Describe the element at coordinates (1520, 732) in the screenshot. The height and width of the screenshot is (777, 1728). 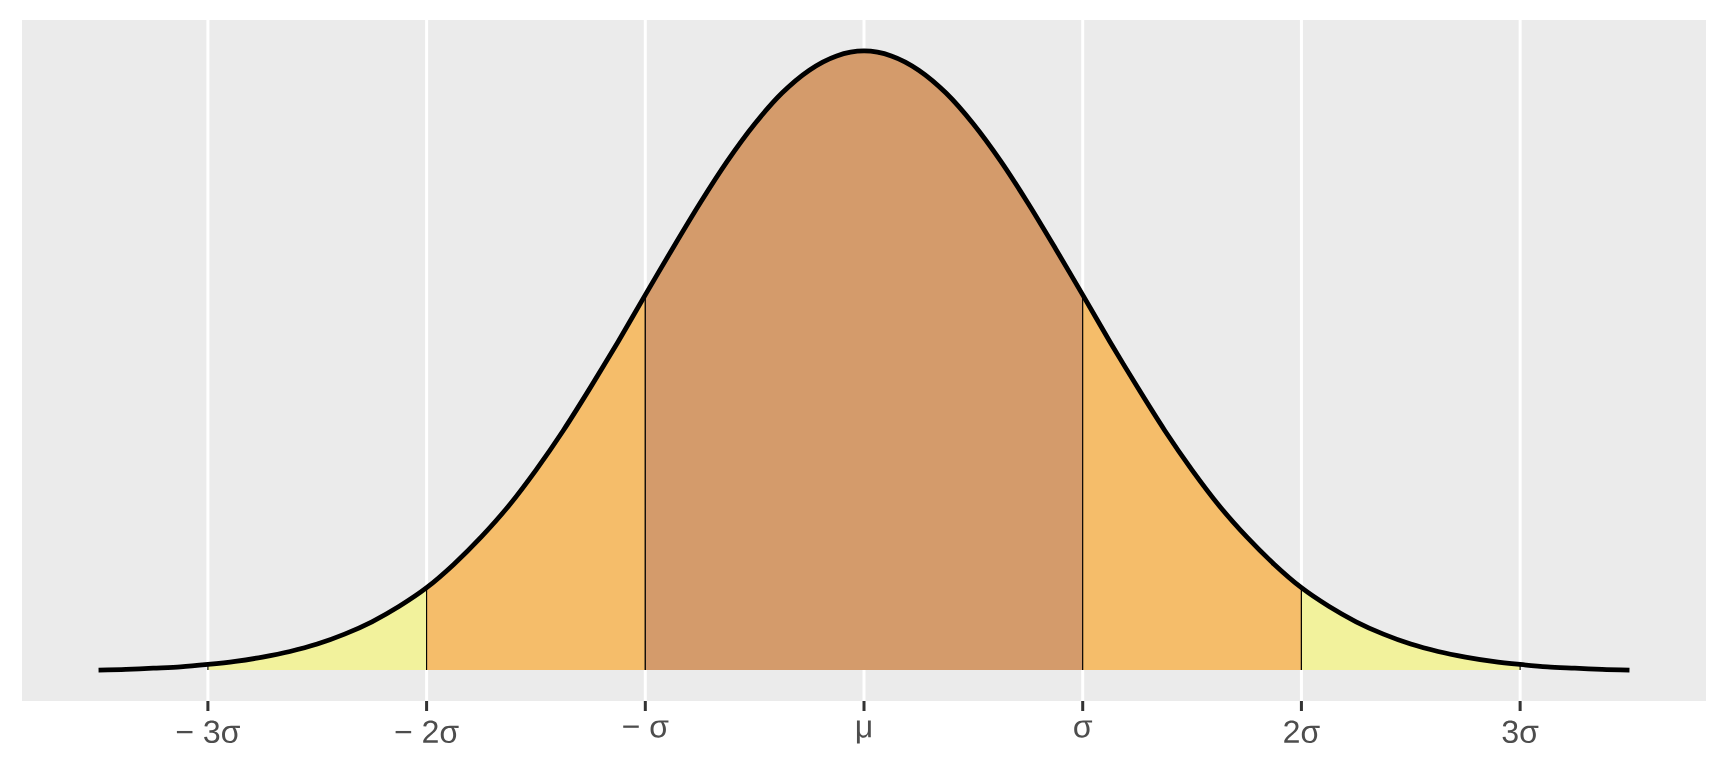
I see `x-tick-label: 3σ` at that location.